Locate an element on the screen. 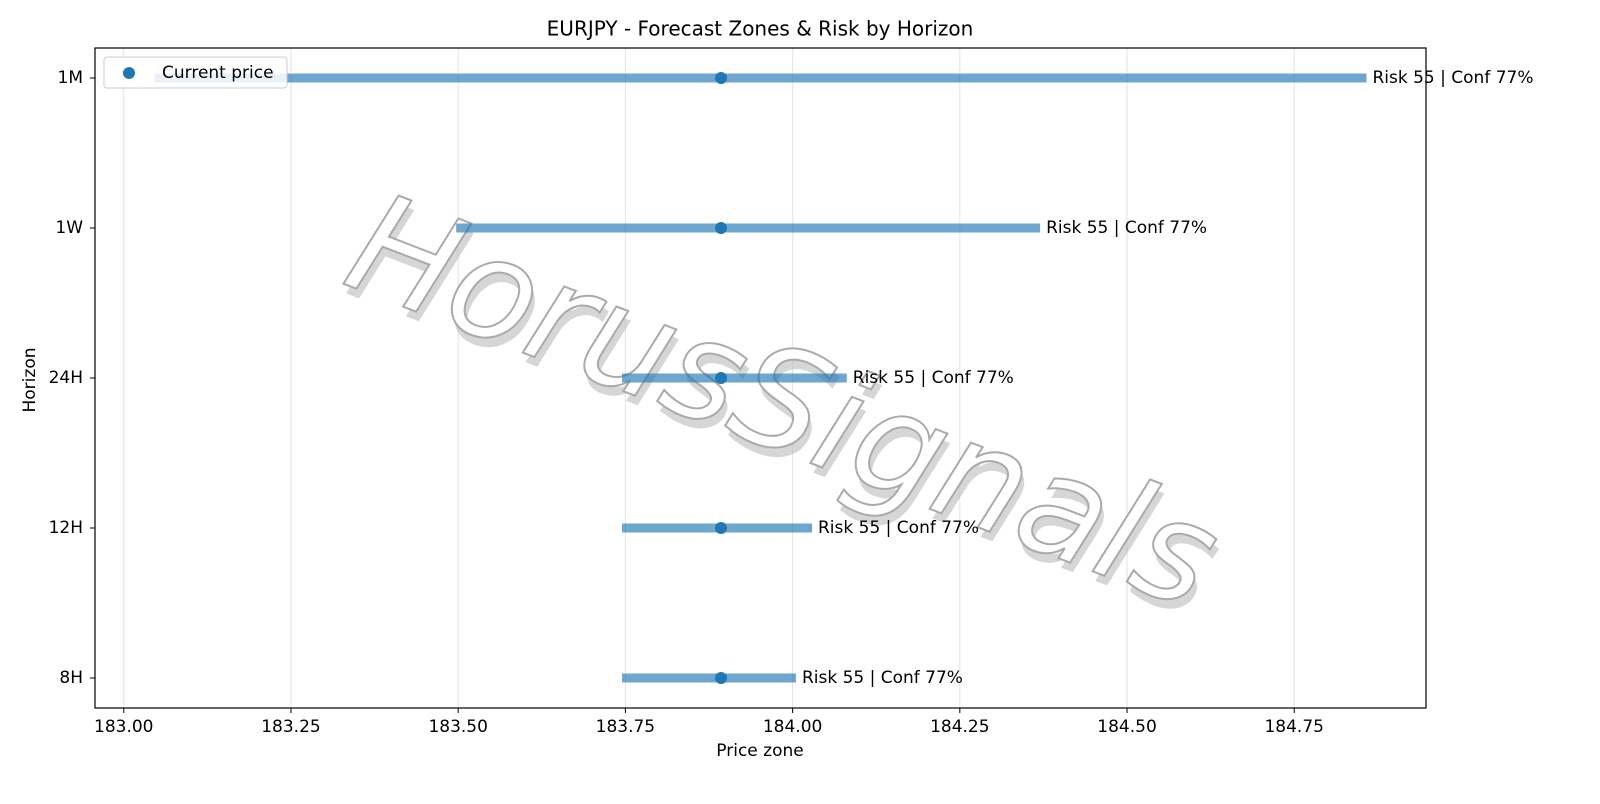 This screenshot has height=804, width=1600. legend: Current price is located at coordinates (195, 72).